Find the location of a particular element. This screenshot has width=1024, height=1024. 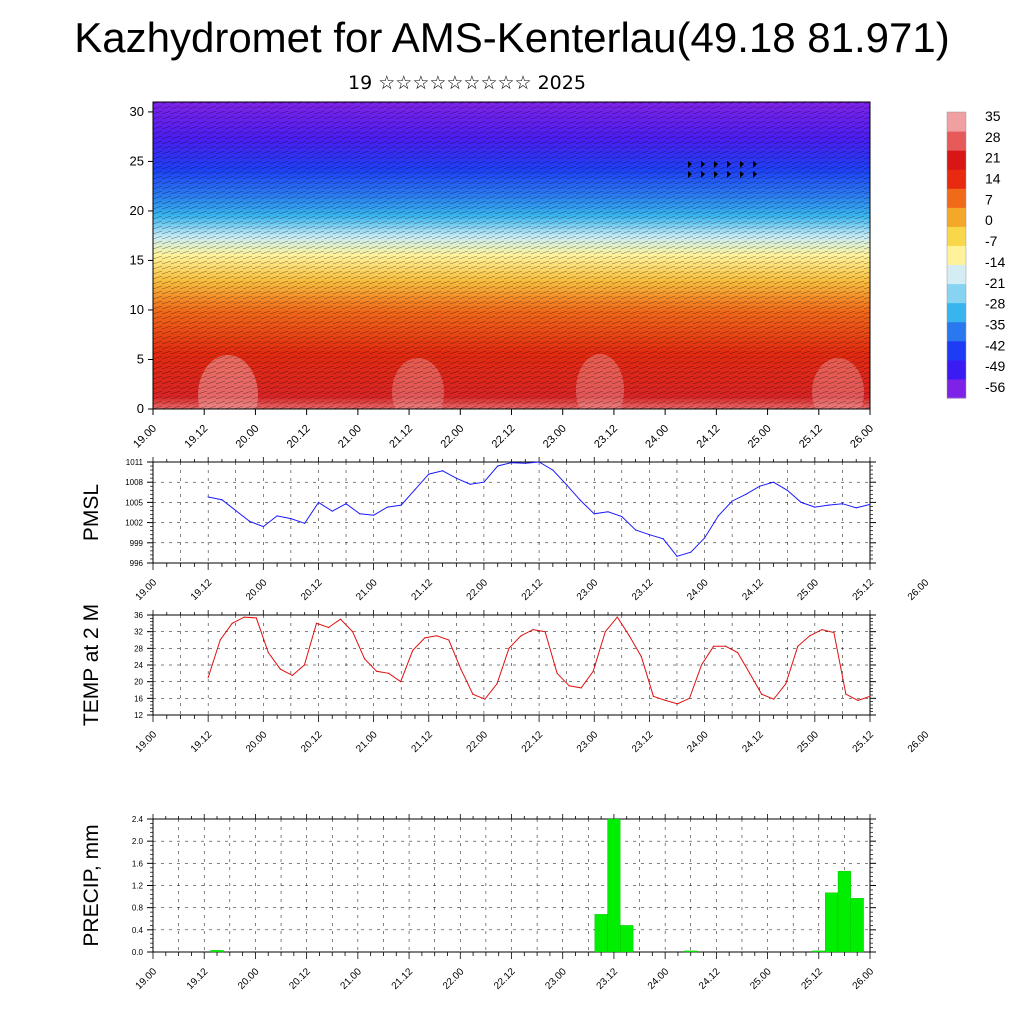

y-tick-label: 25 is located at coordinates (137, 160).